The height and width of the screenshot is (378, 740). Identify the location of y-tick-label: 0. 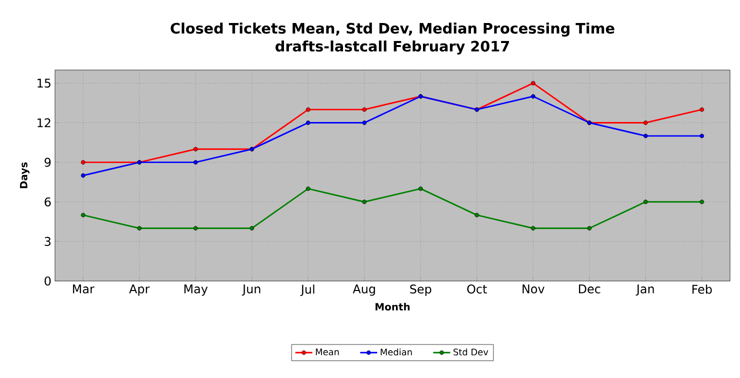
(47, 281).